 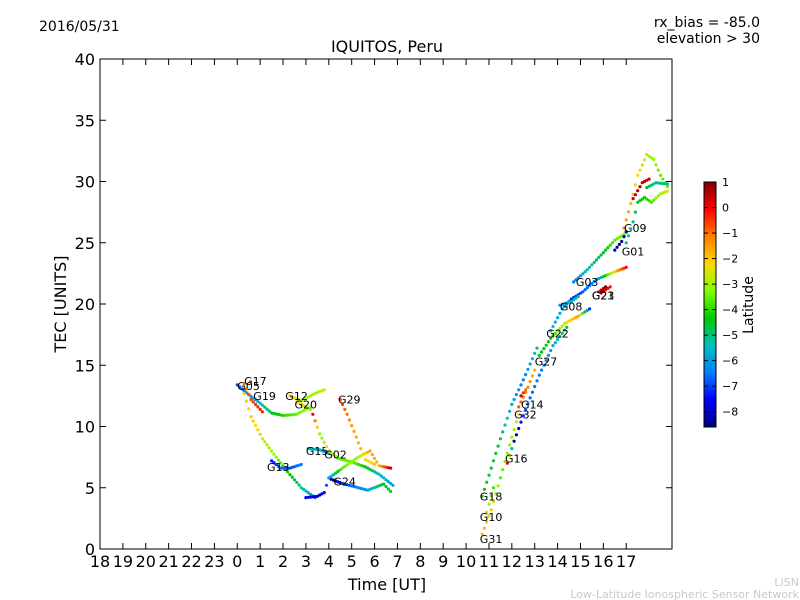 What do you see at coordinates (384, 484) in the screenshot?
I see `tec-point-g24` at bounding box center [384, 484].